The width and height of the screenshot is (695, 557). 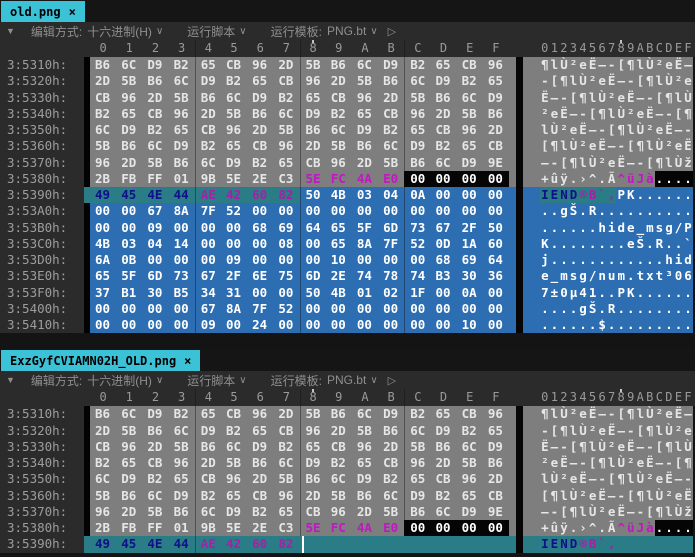 What do you see at coordinates (564, 178) in the screenshot?
I see `ascii-char: ÿ` at bounding box center [564, 178].